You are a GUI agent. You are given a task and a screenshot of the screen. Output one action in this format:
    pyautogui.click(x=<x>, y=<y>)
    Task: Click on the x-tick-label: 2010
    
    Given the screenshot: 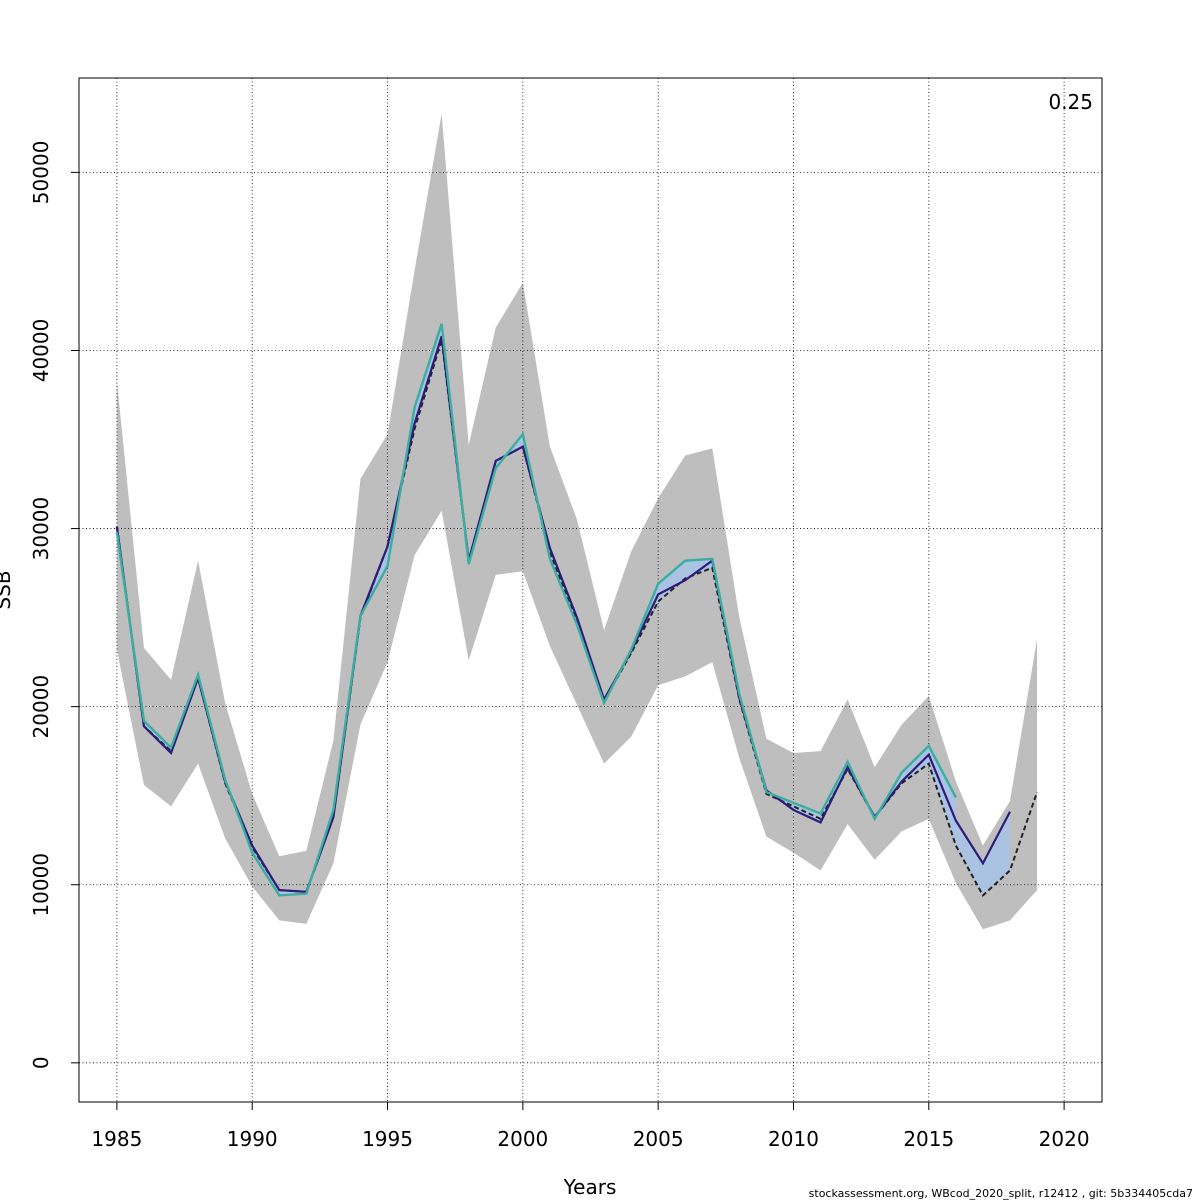 What is the action you would take?
    pyautogui.click(x=793, y=1139)
    